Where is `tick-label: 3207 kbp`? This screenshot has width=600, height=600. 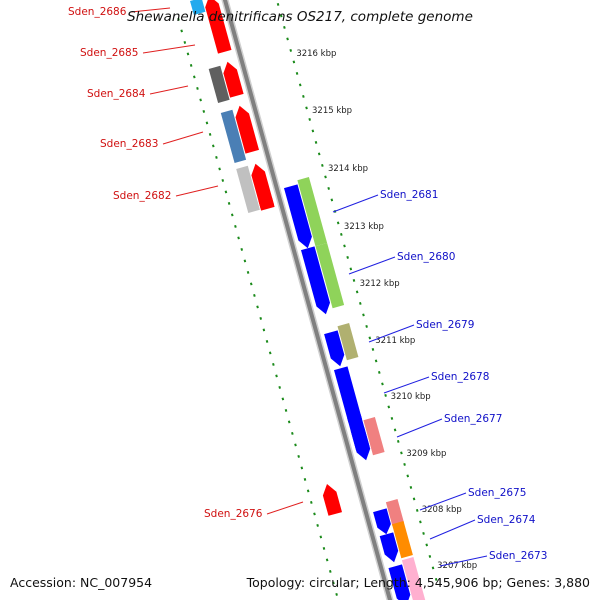
tick-label: 3207 kbp is located at coordinates (457, 566).